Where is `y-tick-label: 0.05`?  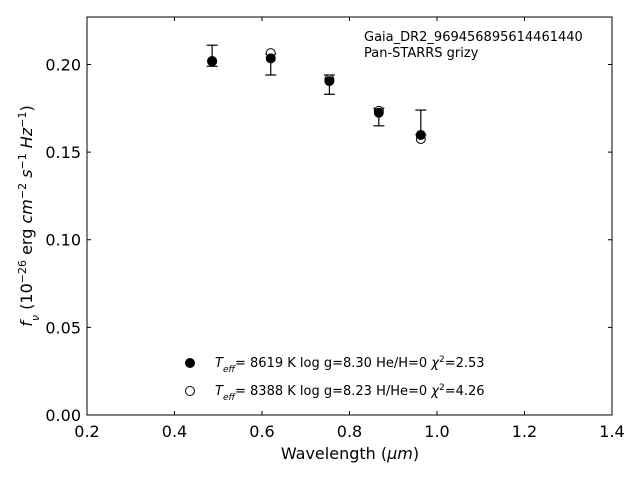 y-tick-label: 0.05 is located at coordinates (63, 327).